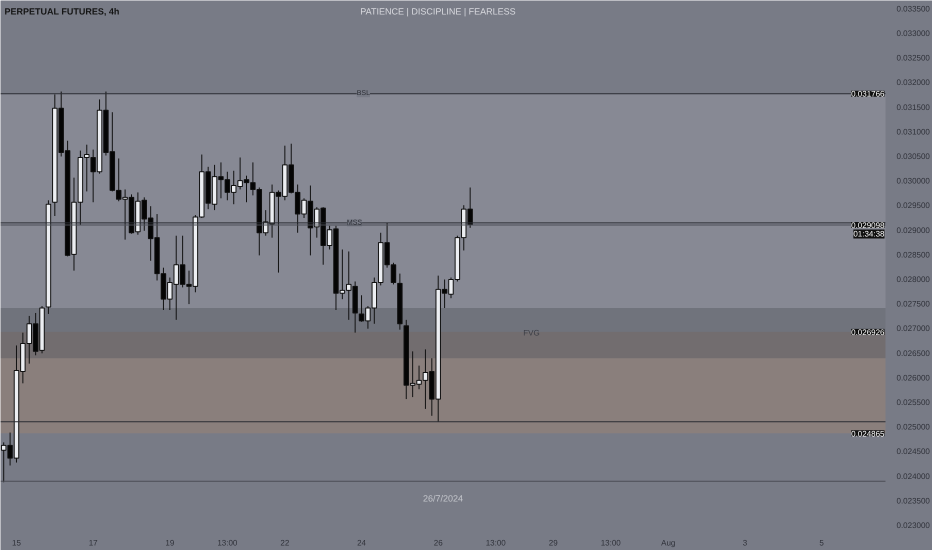 The height and width of the screenshot is (550, 932). Describe the element at coordinates (913, 33) in the screenshot. I see `y-tick-label: 0.033000` at that location.